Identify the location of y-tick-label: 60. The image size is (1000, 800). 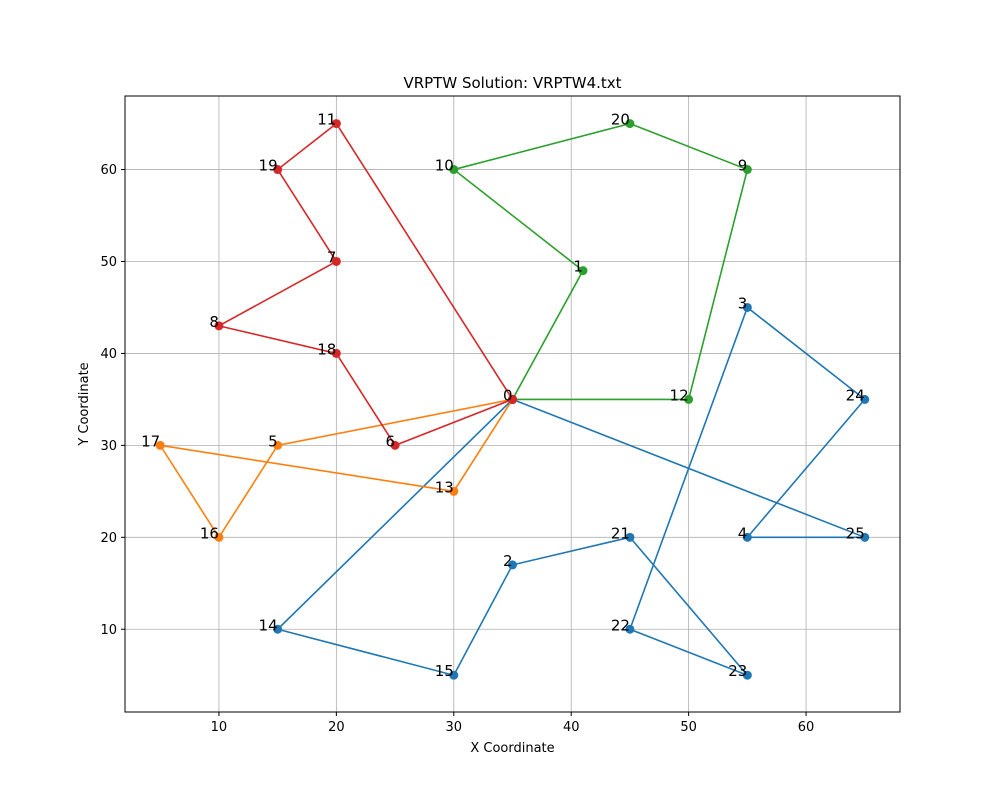
(108, 170).